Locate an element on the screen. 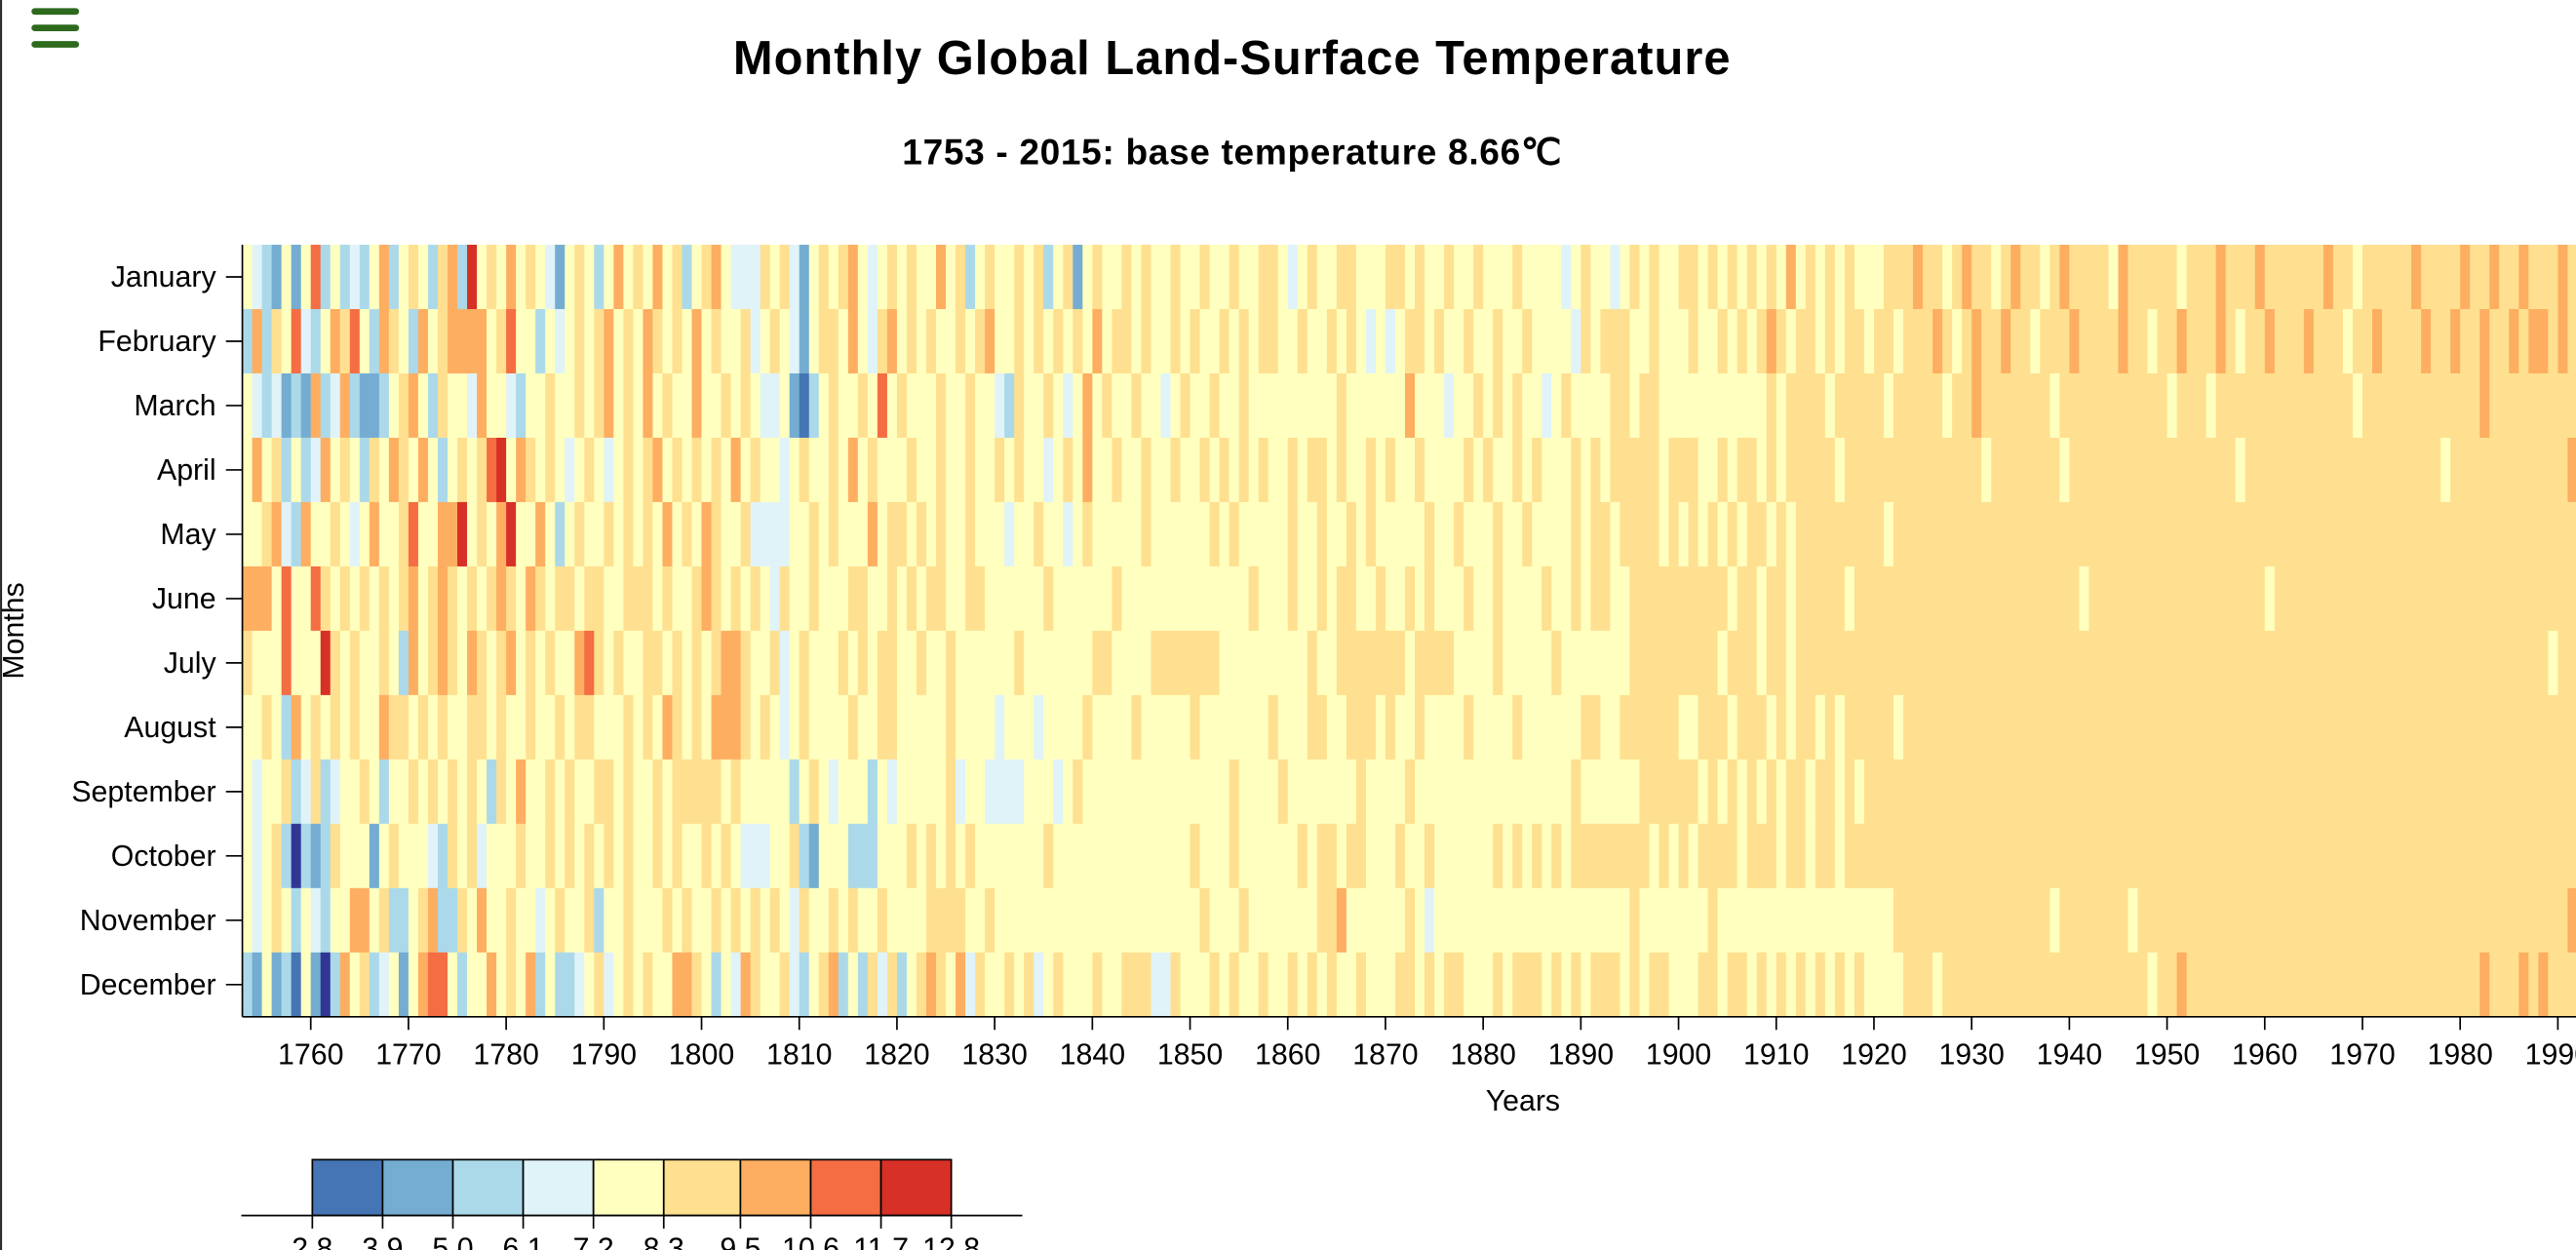 This screenshot has width=2576, height=1250. menu-bar is located at coordinates (55, 12).